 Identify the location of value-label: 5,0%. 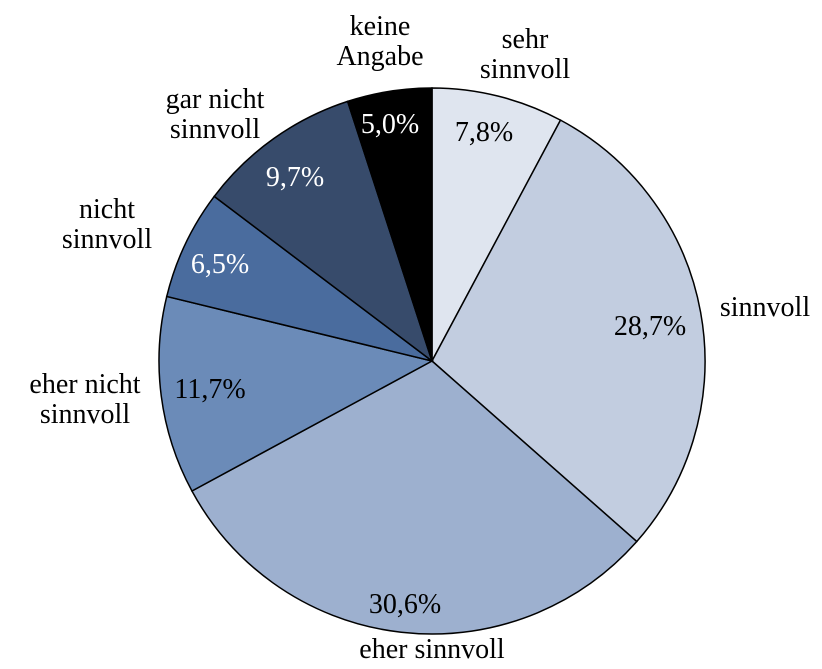
(390, 124).